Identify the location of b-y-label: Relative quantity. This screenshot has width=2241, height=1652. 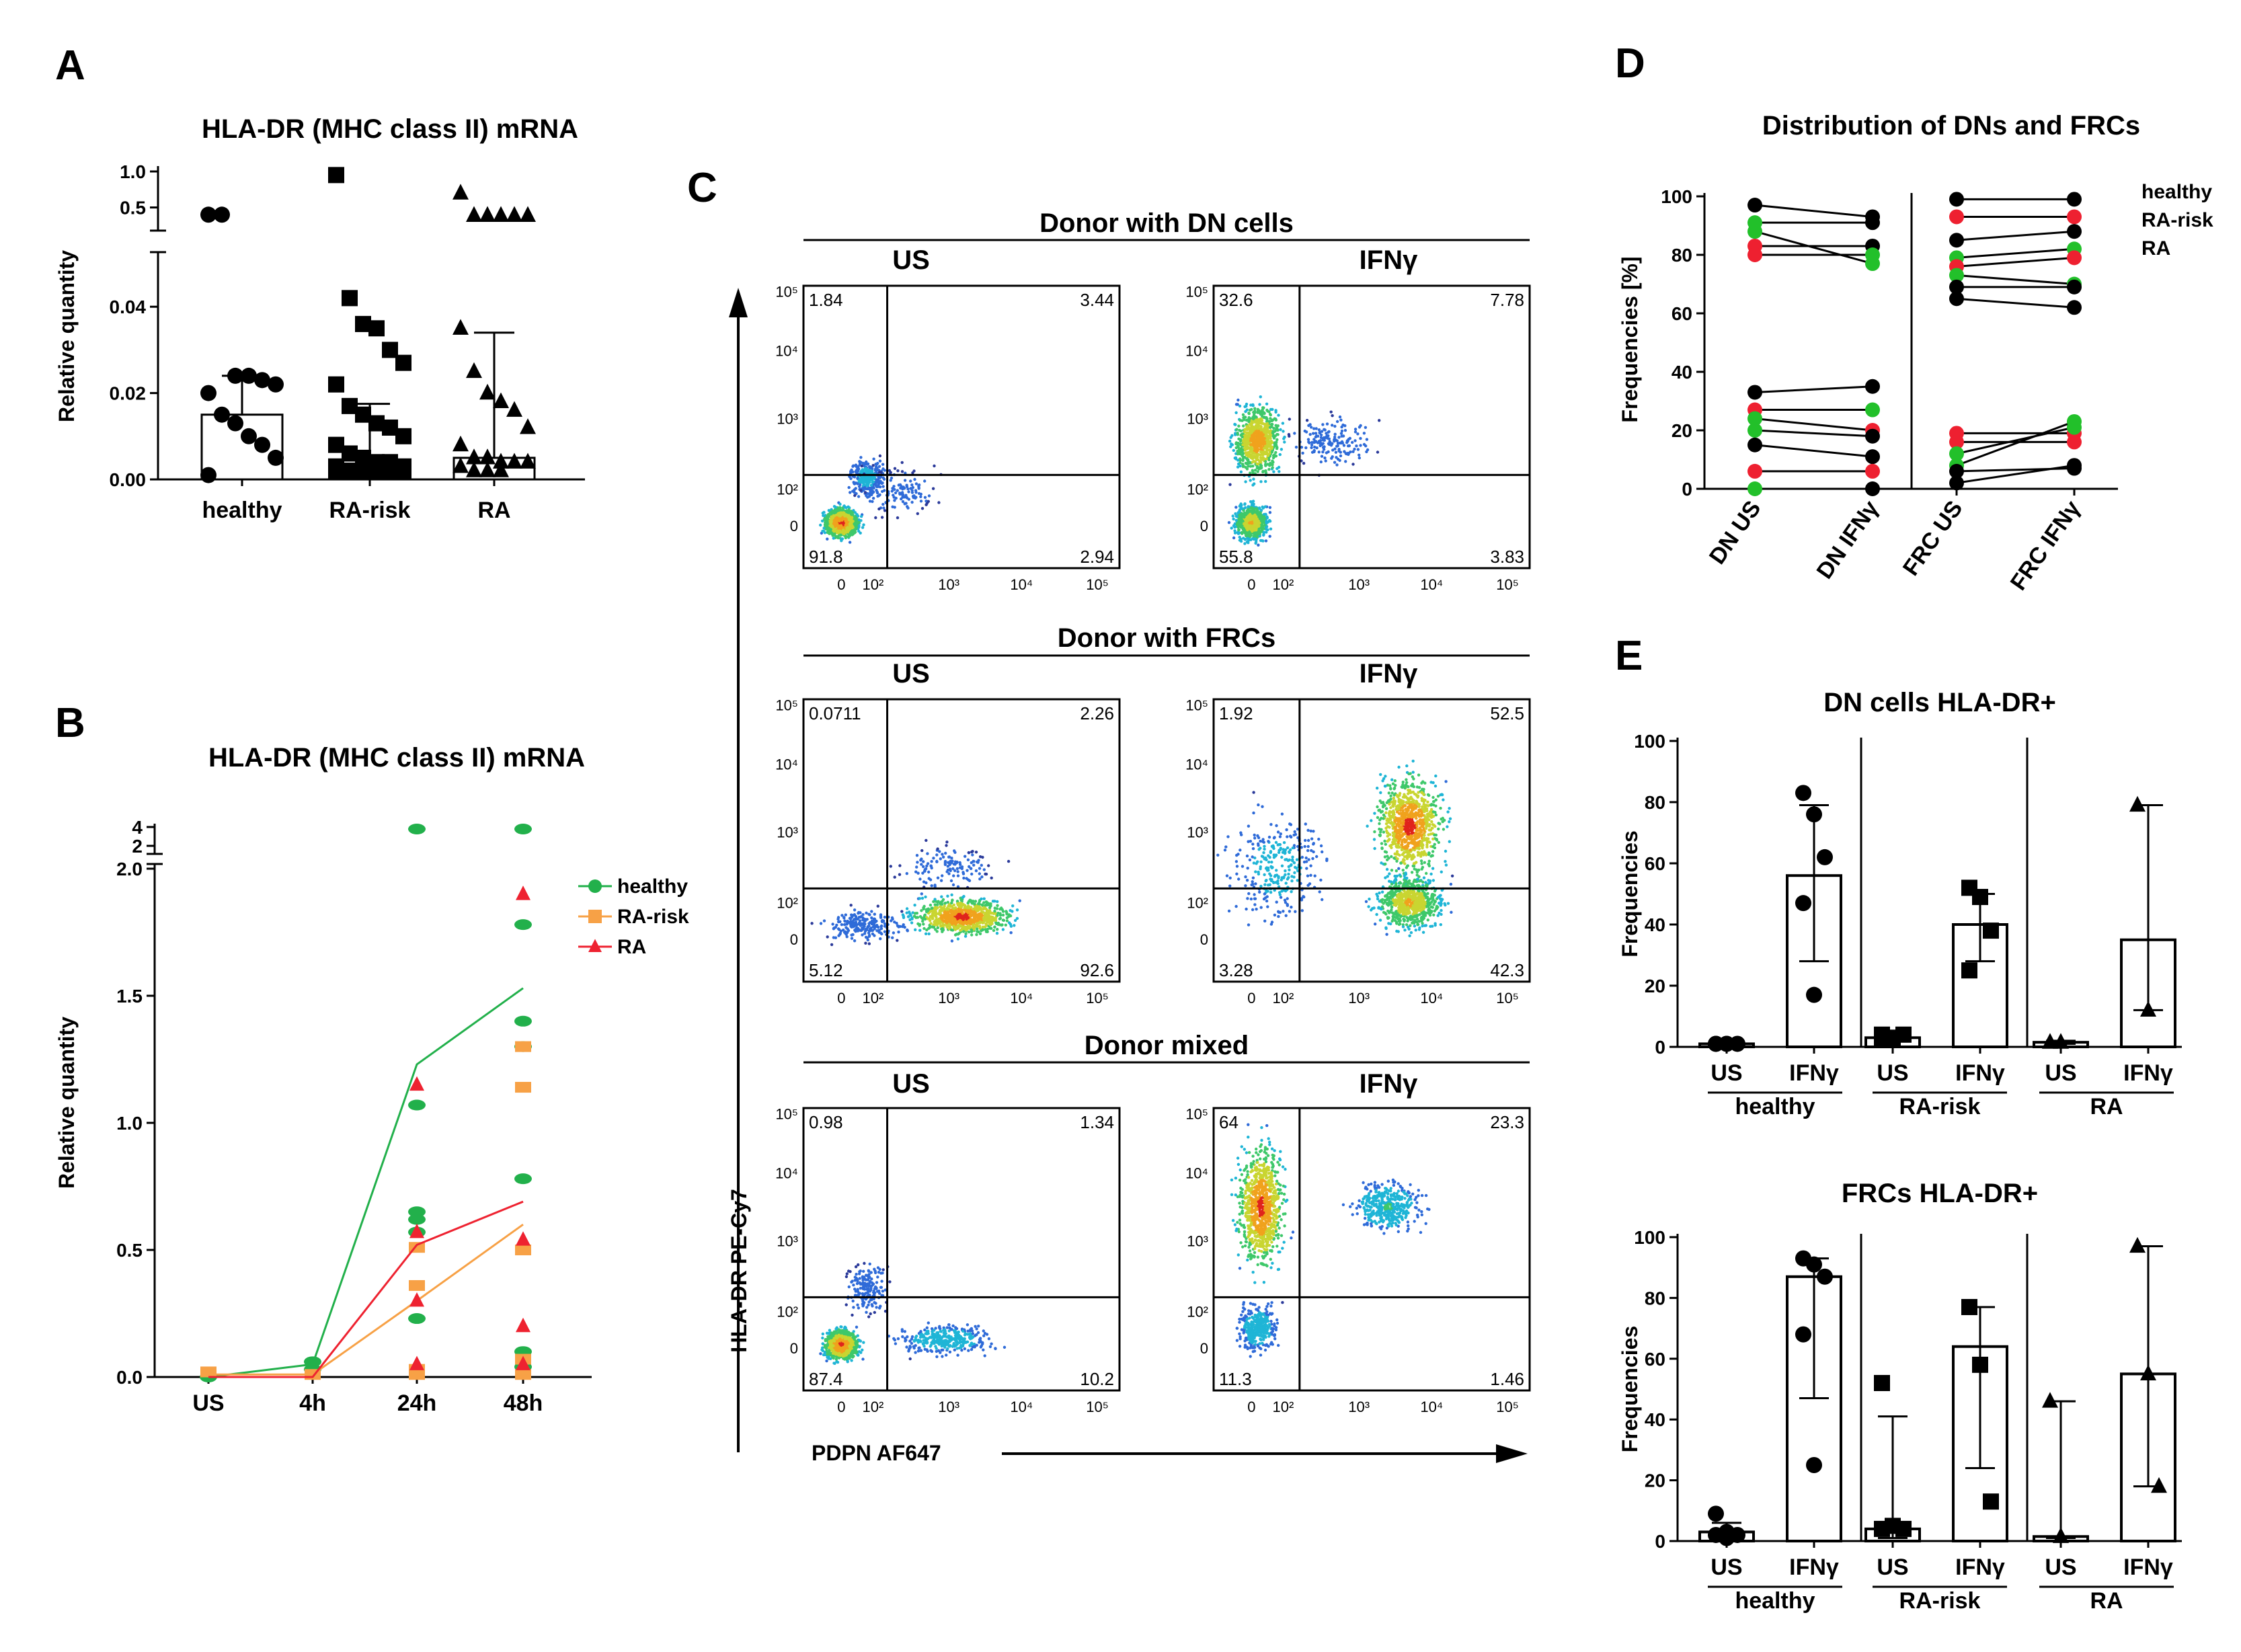
(66, 1103).